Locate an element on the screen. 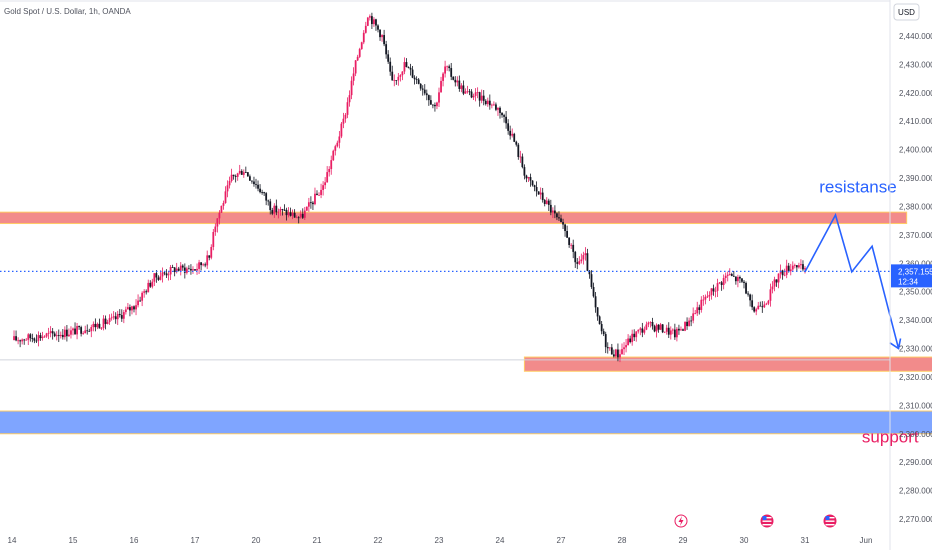 The width and height of the screenshot is (932, 550). currency-button: USD is located at coordinates (906, 12).